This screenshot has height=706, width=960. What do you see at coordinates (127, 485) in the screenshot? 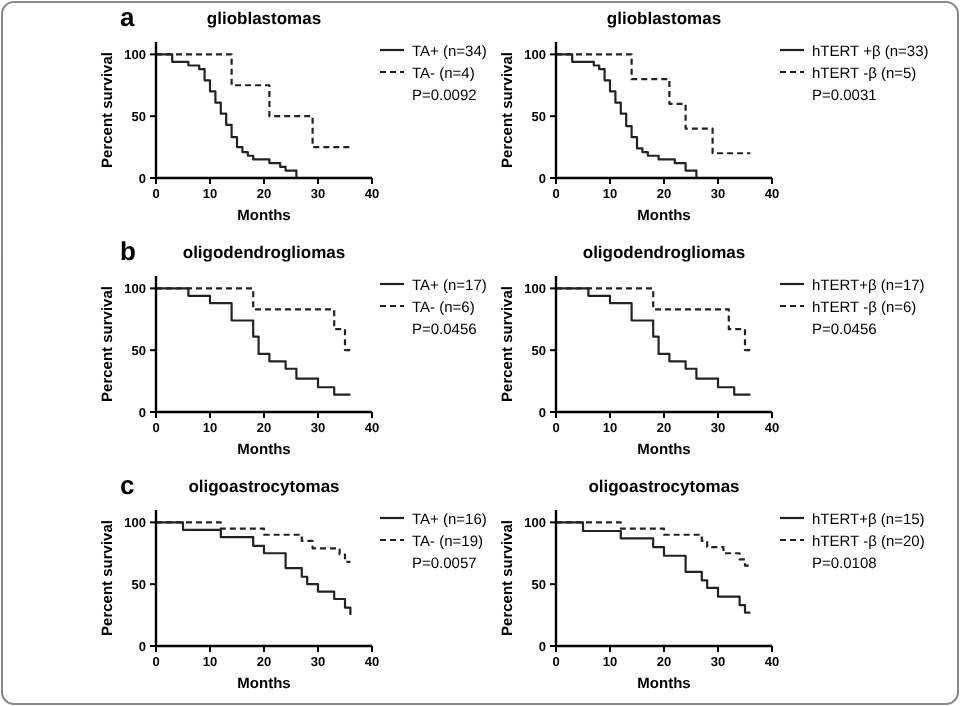
I see `text: c` at bounding box center [127, 485].